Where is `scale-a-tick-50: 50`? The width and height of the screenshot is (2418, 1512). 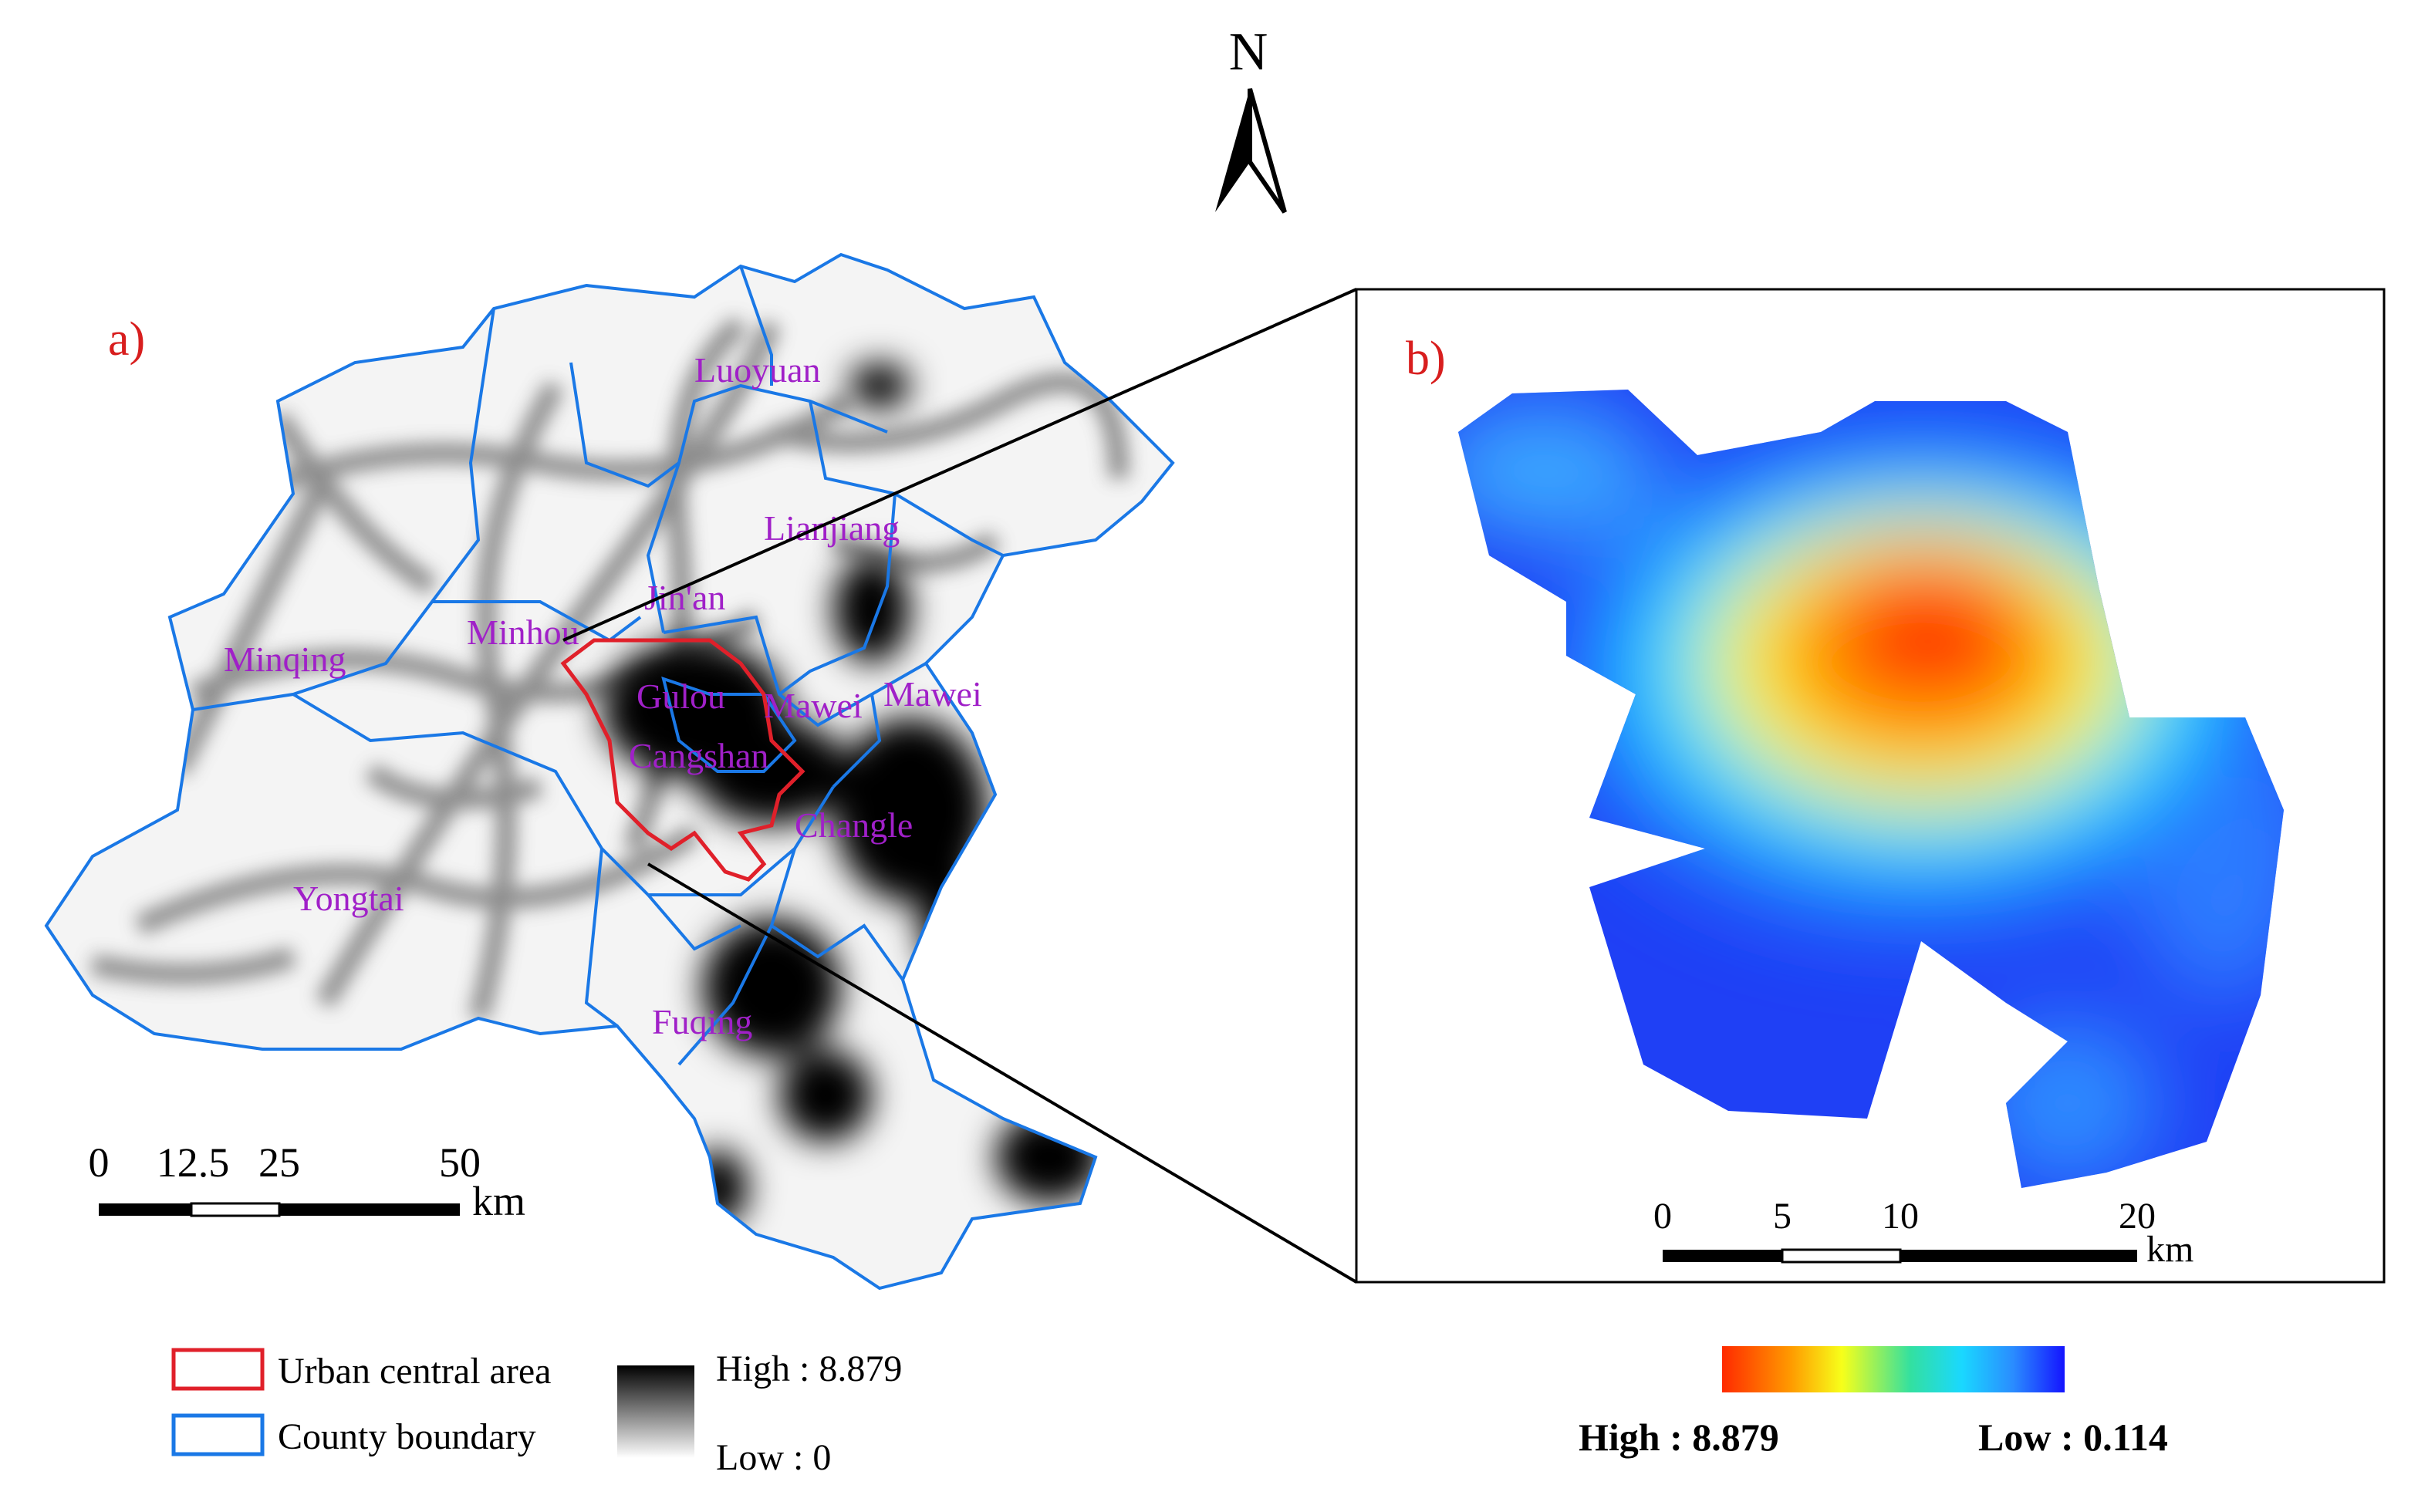
scale-a-tick-50: 50 is located at coordinates (460, 1162).